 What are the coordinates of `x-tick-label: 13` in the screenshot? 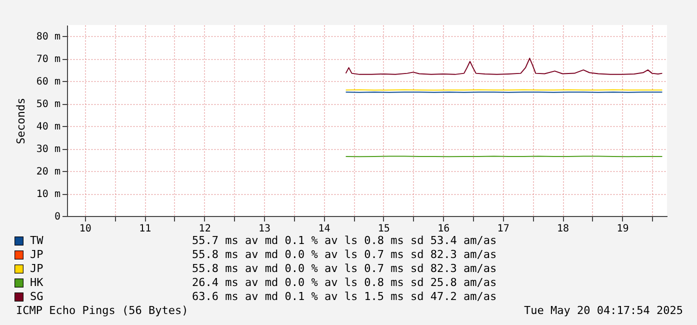 It's located at (264, 229).